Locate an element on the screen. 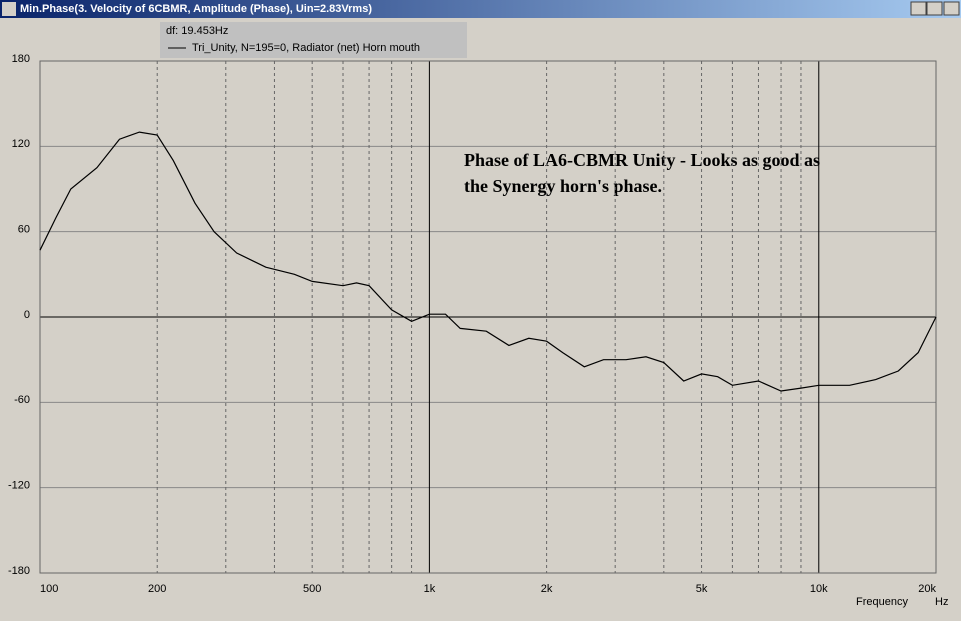 The image size is (961, 621). y-tick-label: -180 is located at coordinates (19, 571).